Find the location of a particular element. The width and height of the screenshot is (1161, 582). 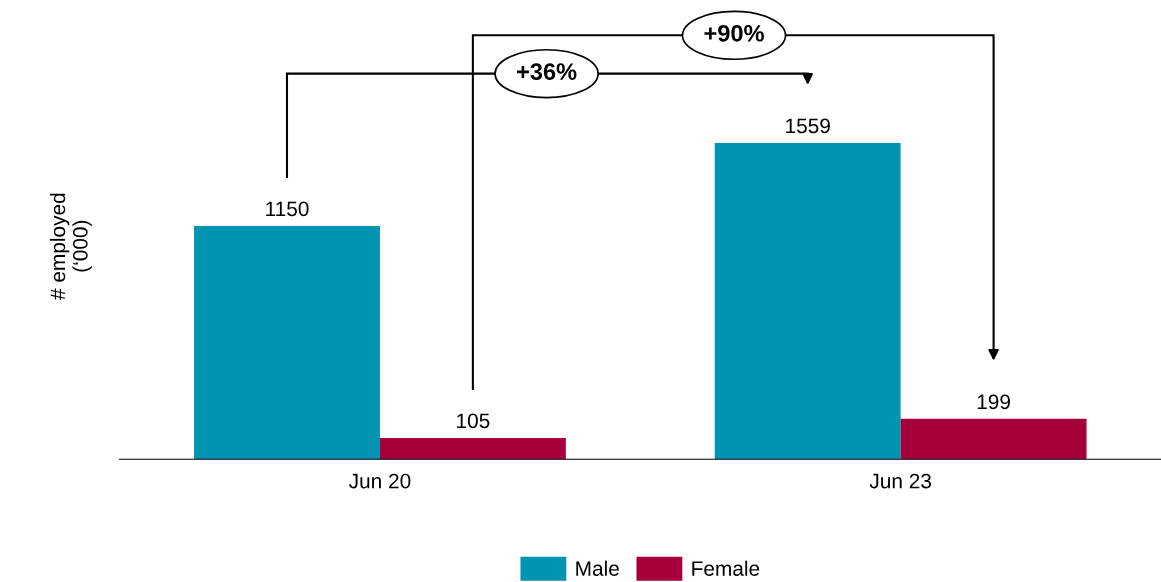

data-label: 1559 is located at coordinates (808, 126).